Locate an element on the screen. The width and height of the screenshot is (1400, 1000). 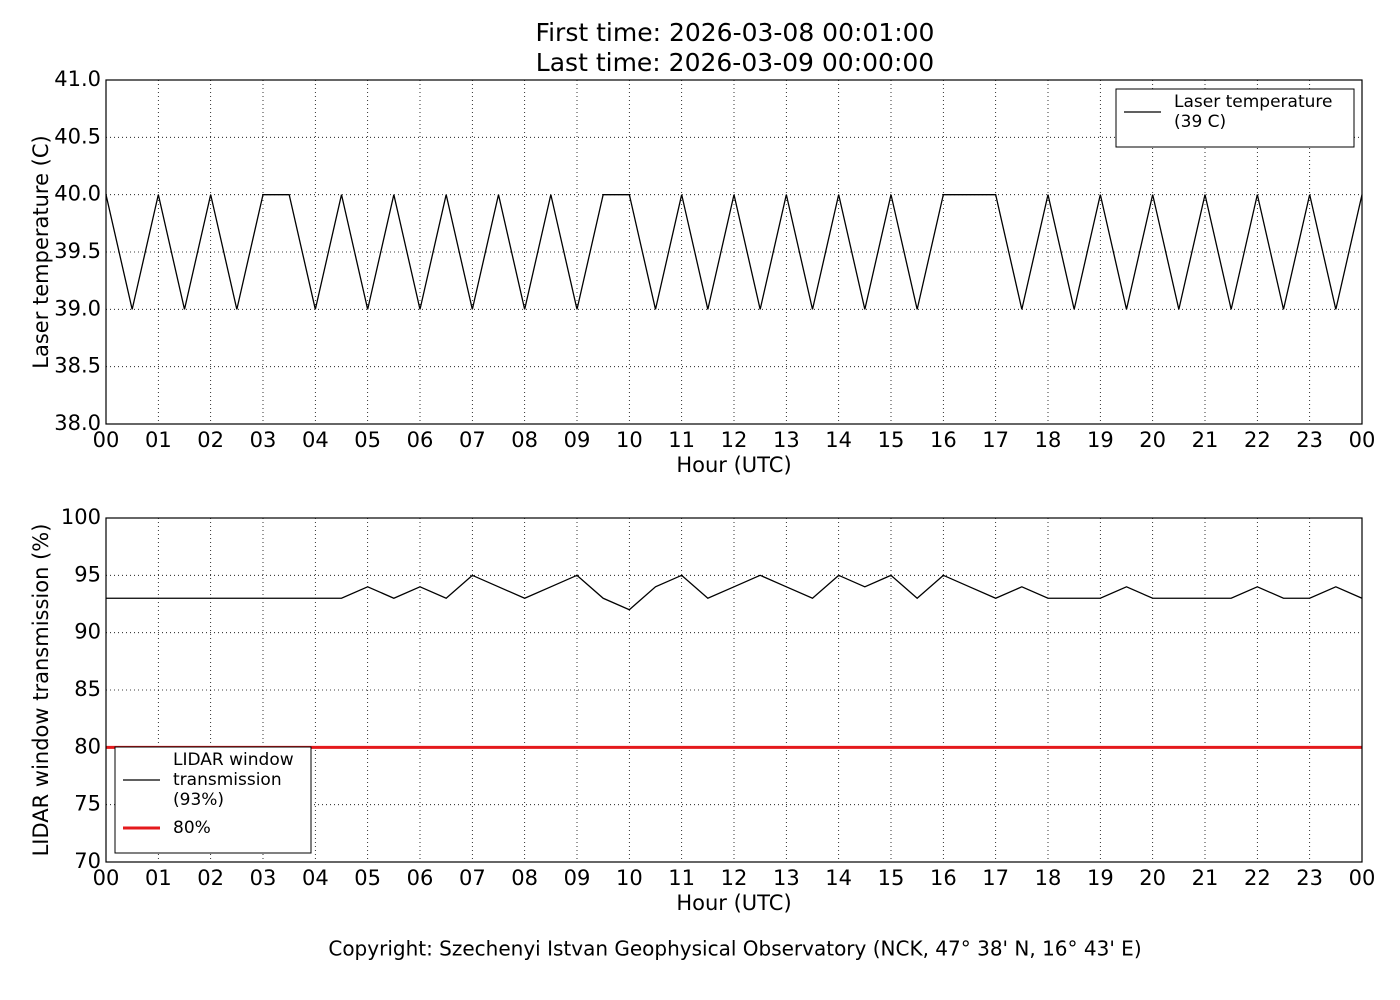
legend-label: transmission is located at coordinates (227, 780).